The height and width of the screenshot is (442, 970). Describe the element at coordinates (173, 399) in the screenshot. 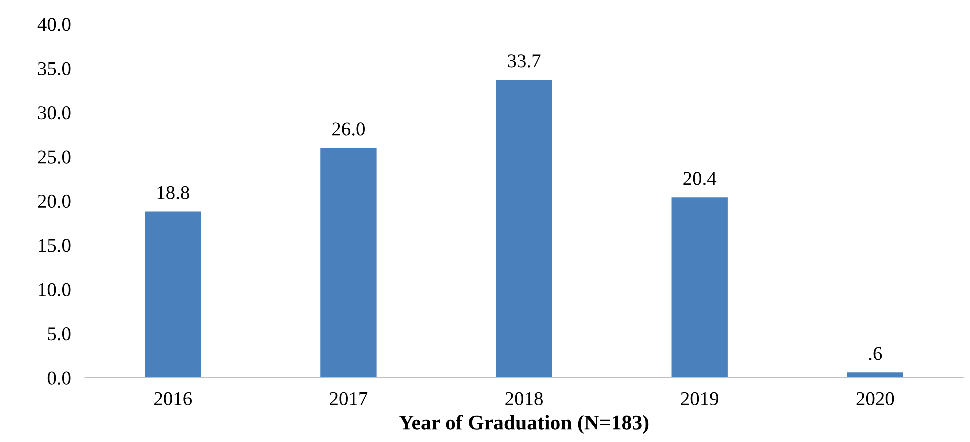

I see `x-tick-label: 2016` at that location.